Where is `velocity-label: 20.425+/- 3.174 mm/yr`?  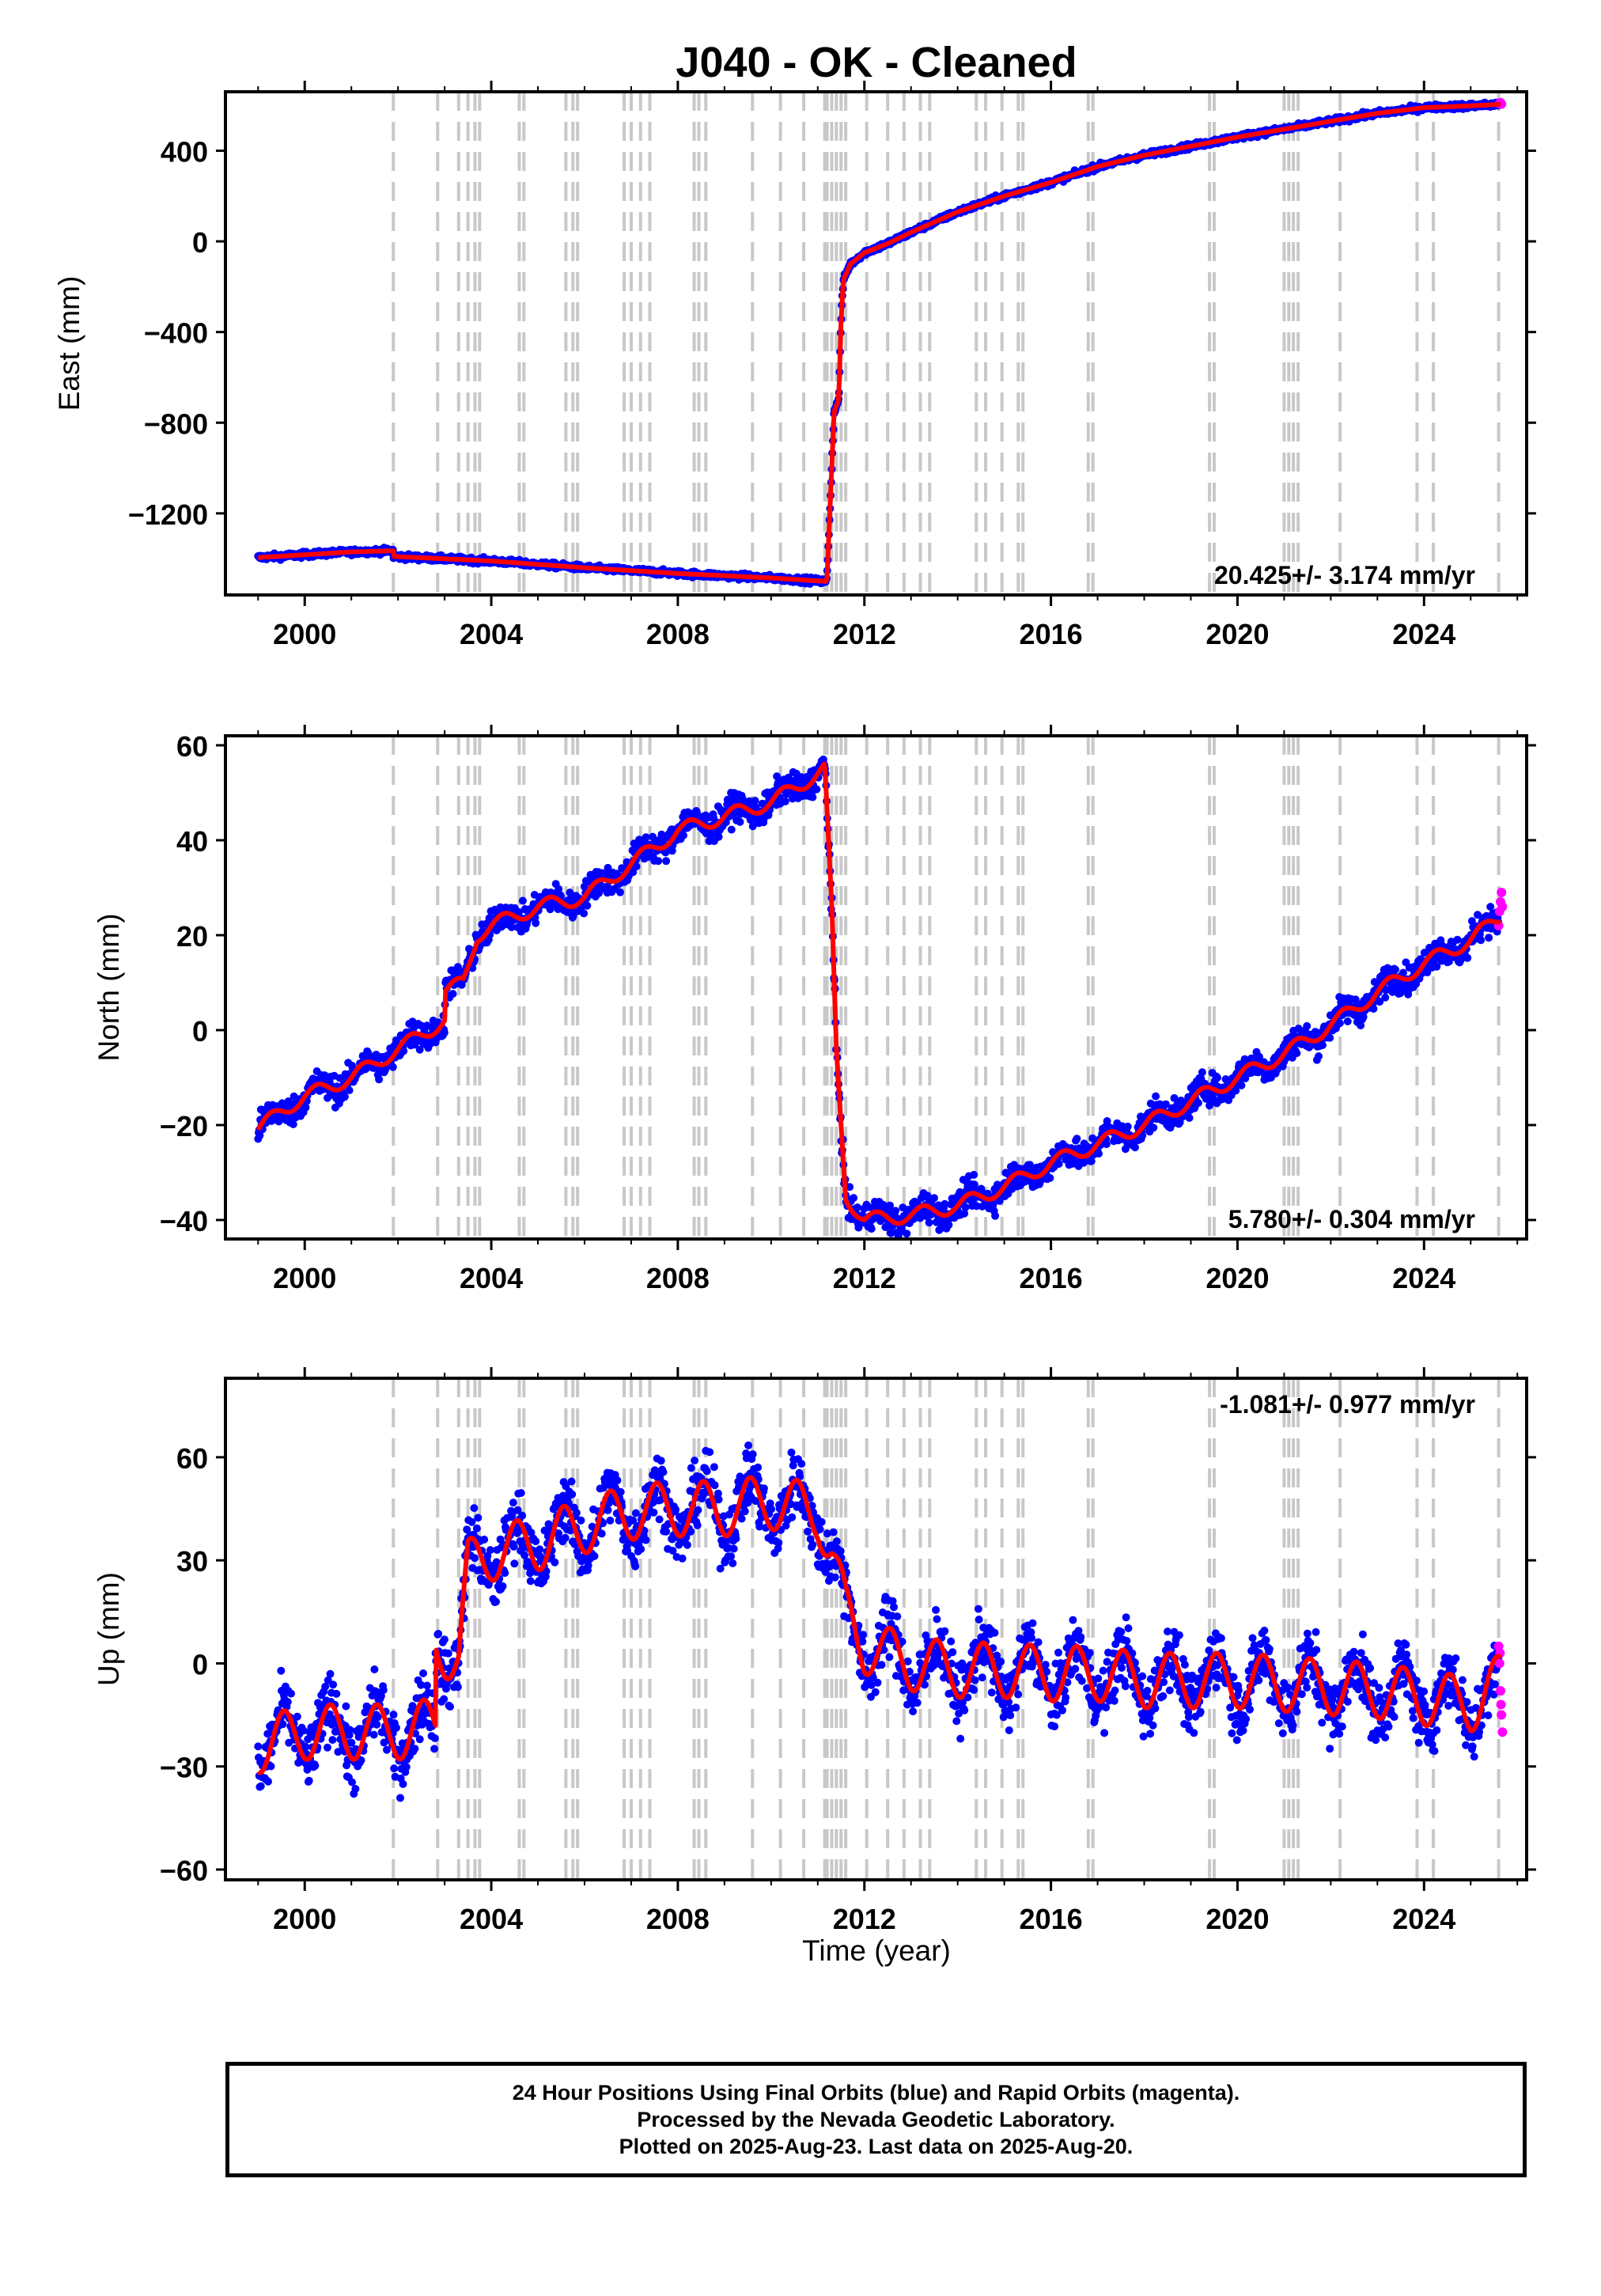
velocity-label: 20.425+/- 3.174 mm/yr is located at coordinates (1344, 575).